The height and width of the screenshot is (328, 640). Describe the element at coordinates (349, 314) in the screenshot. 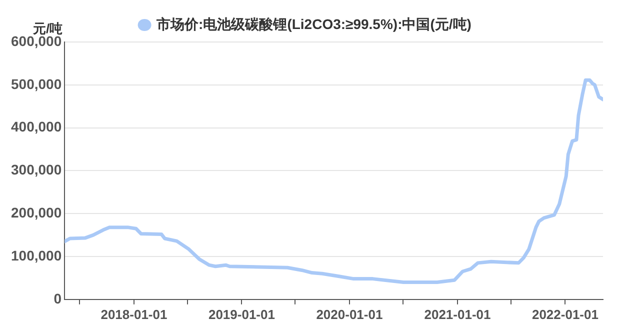

I see `x-tick-label: 2020-01-01` at that location.